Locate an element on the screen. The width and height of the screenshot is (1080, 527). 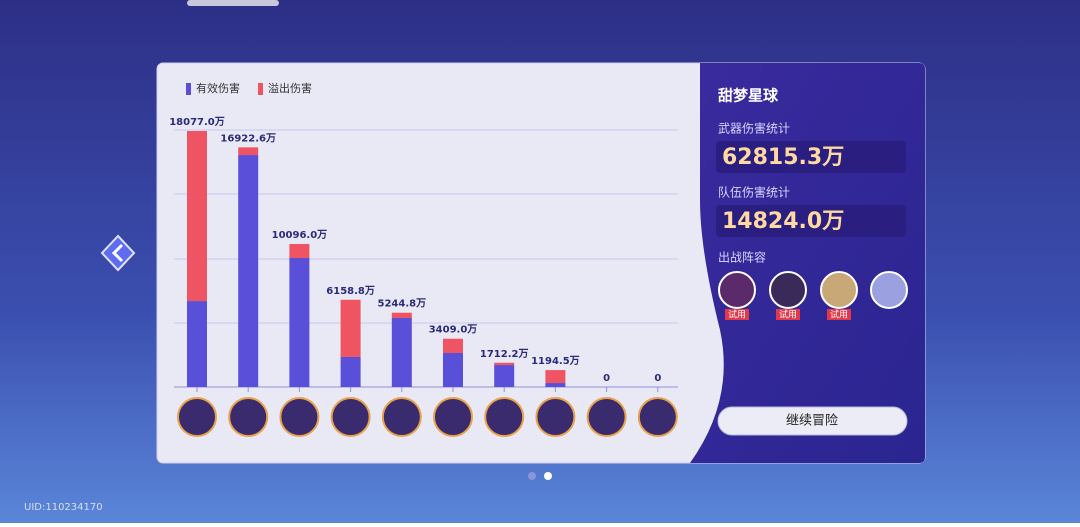
total-label: 1194.5万 is located at coordinates (555, 361).